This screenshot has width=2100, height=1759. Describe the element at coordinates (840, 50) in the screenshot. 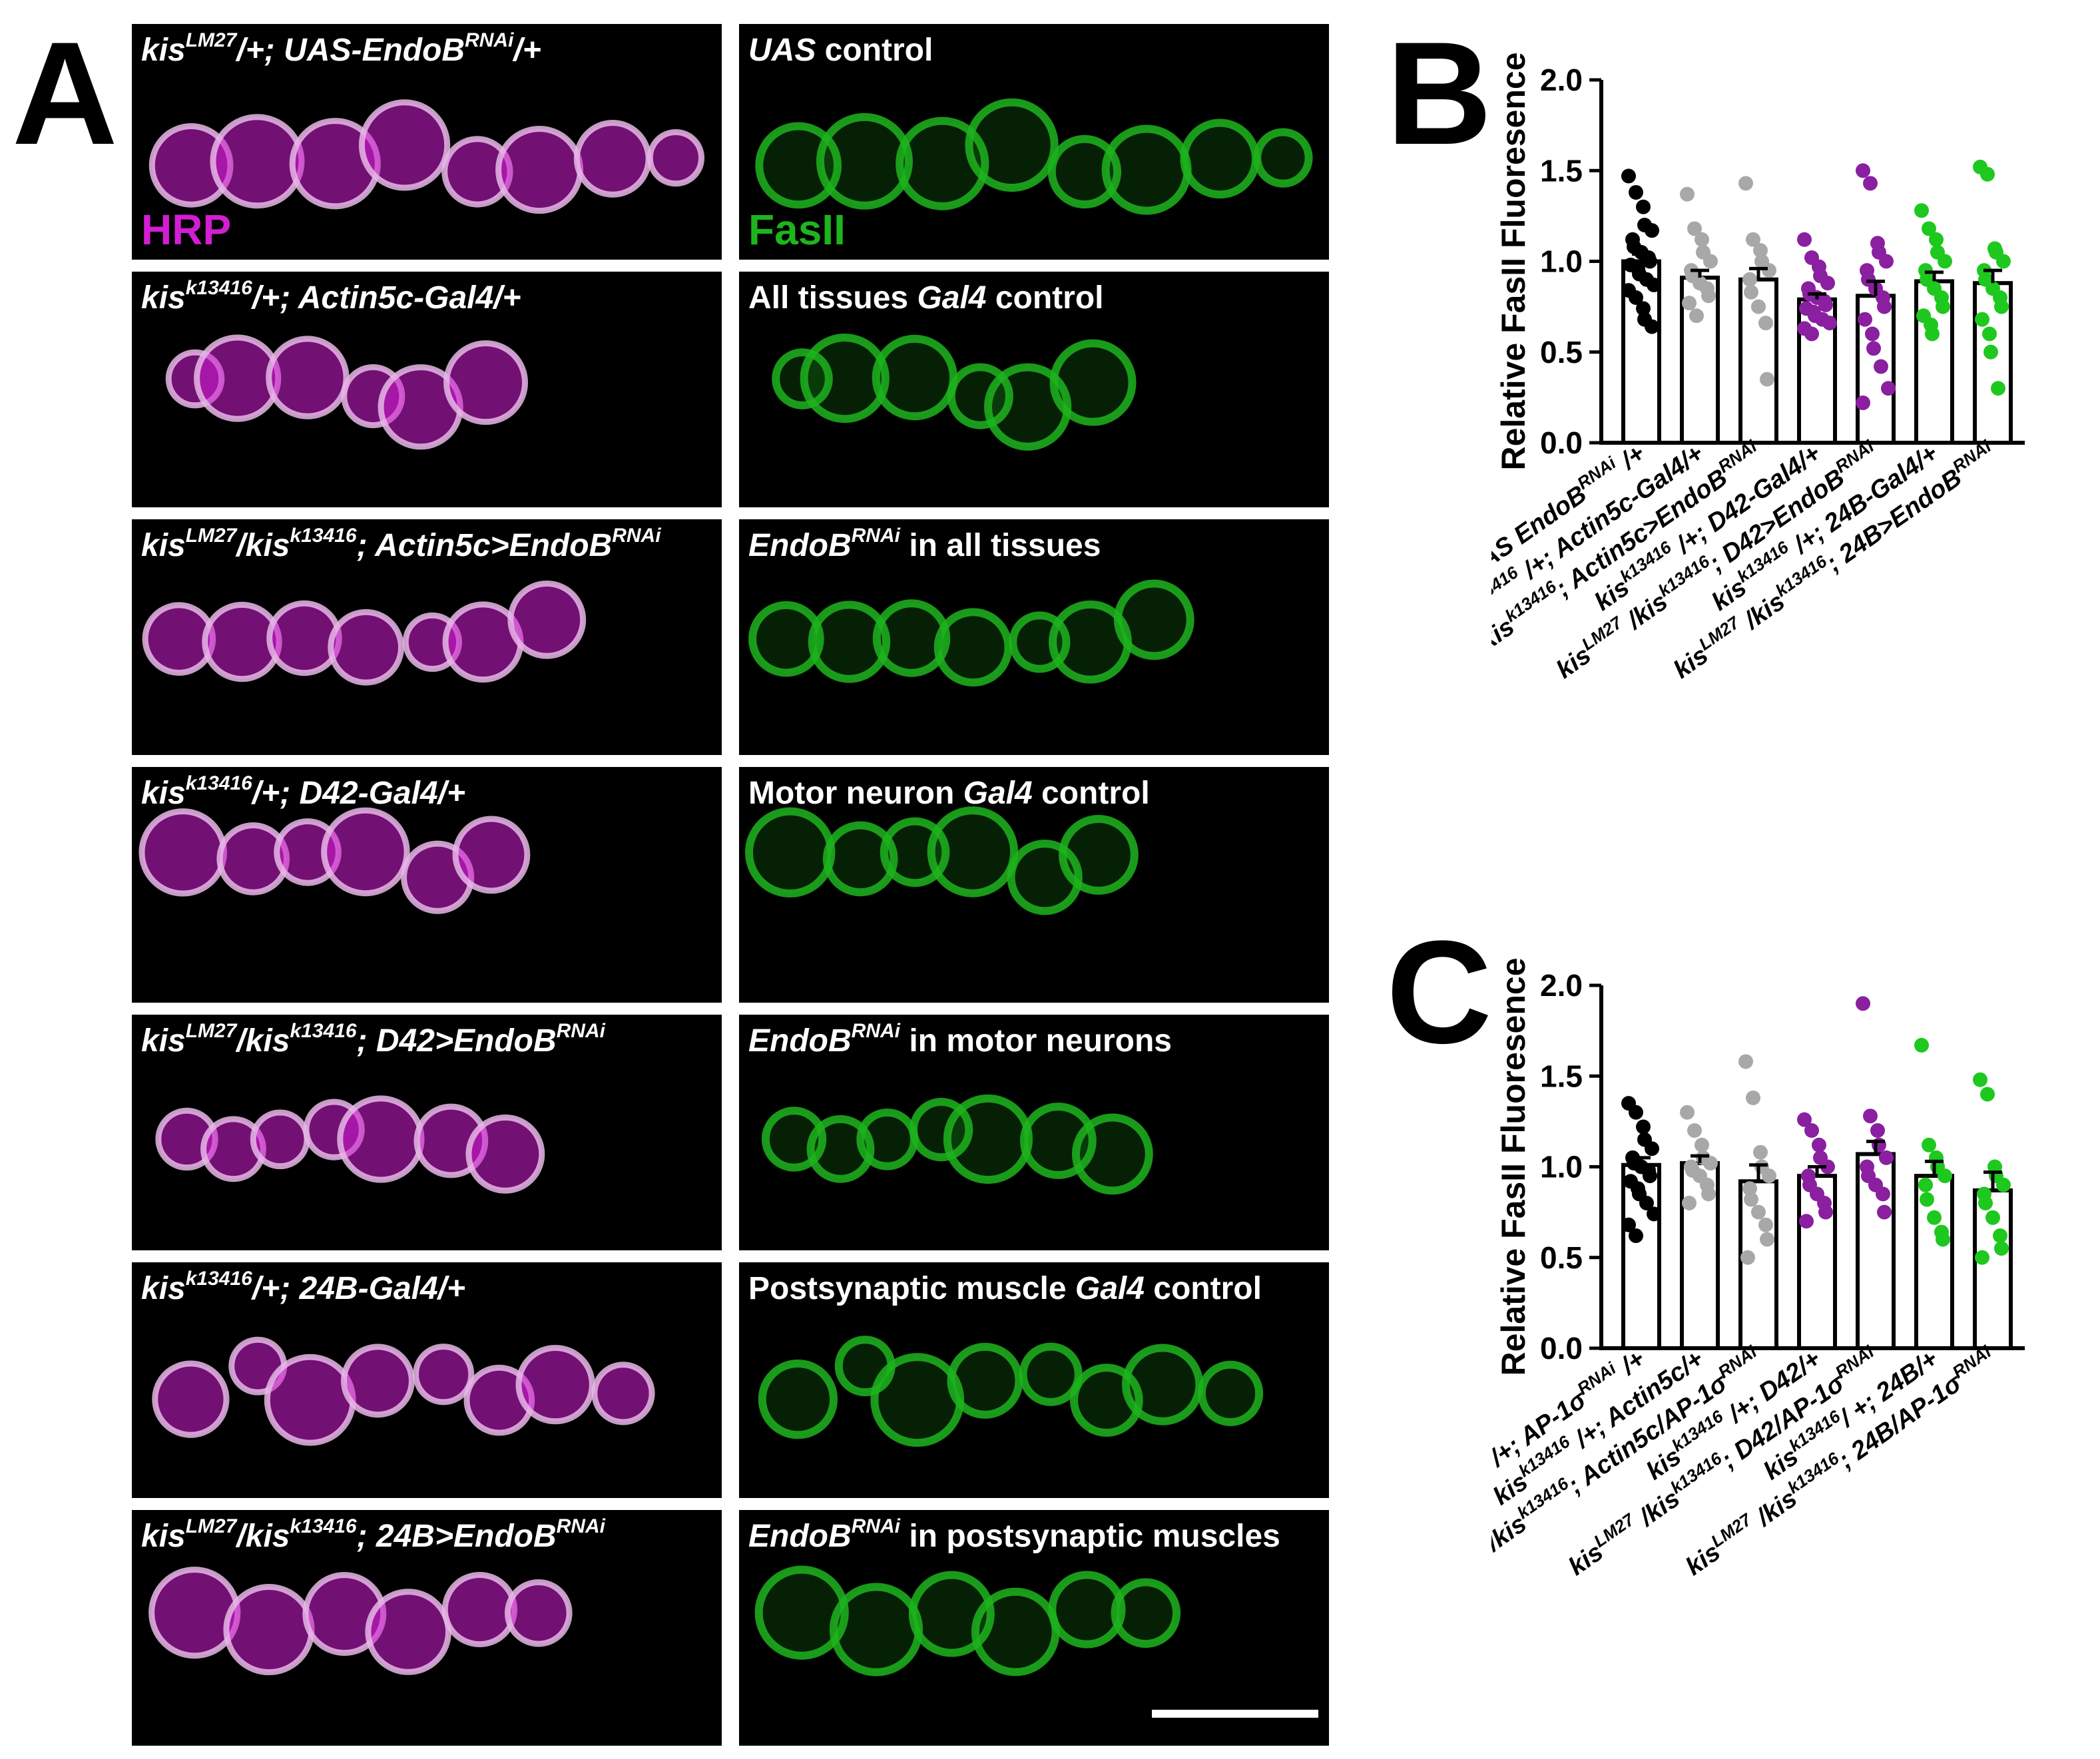

I see `condition-label: UAS control` at that location.